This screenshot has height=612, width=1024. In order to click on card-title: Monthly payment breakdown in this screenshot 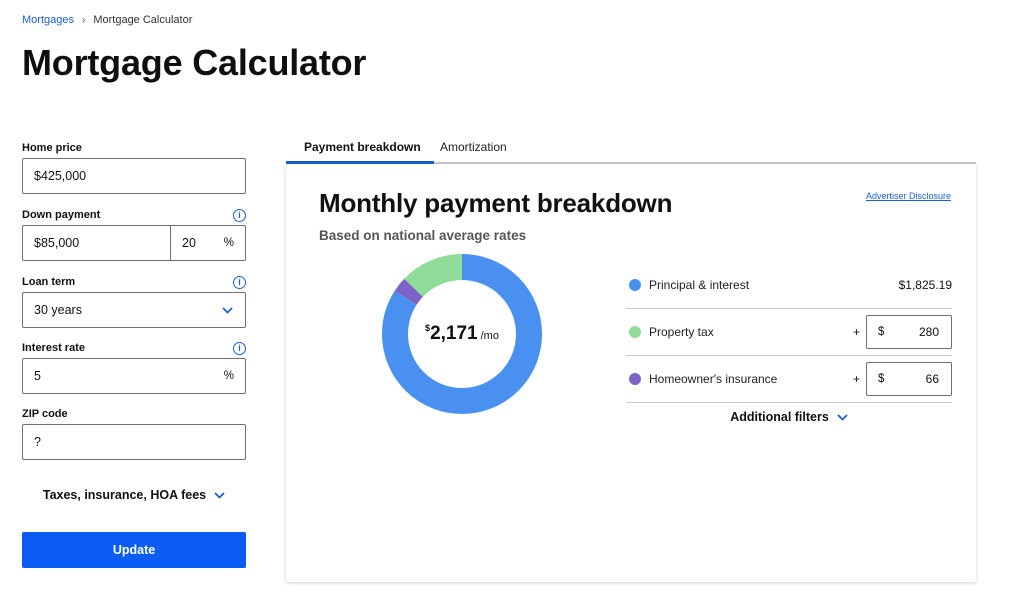, I will do `click(496, 203)`.